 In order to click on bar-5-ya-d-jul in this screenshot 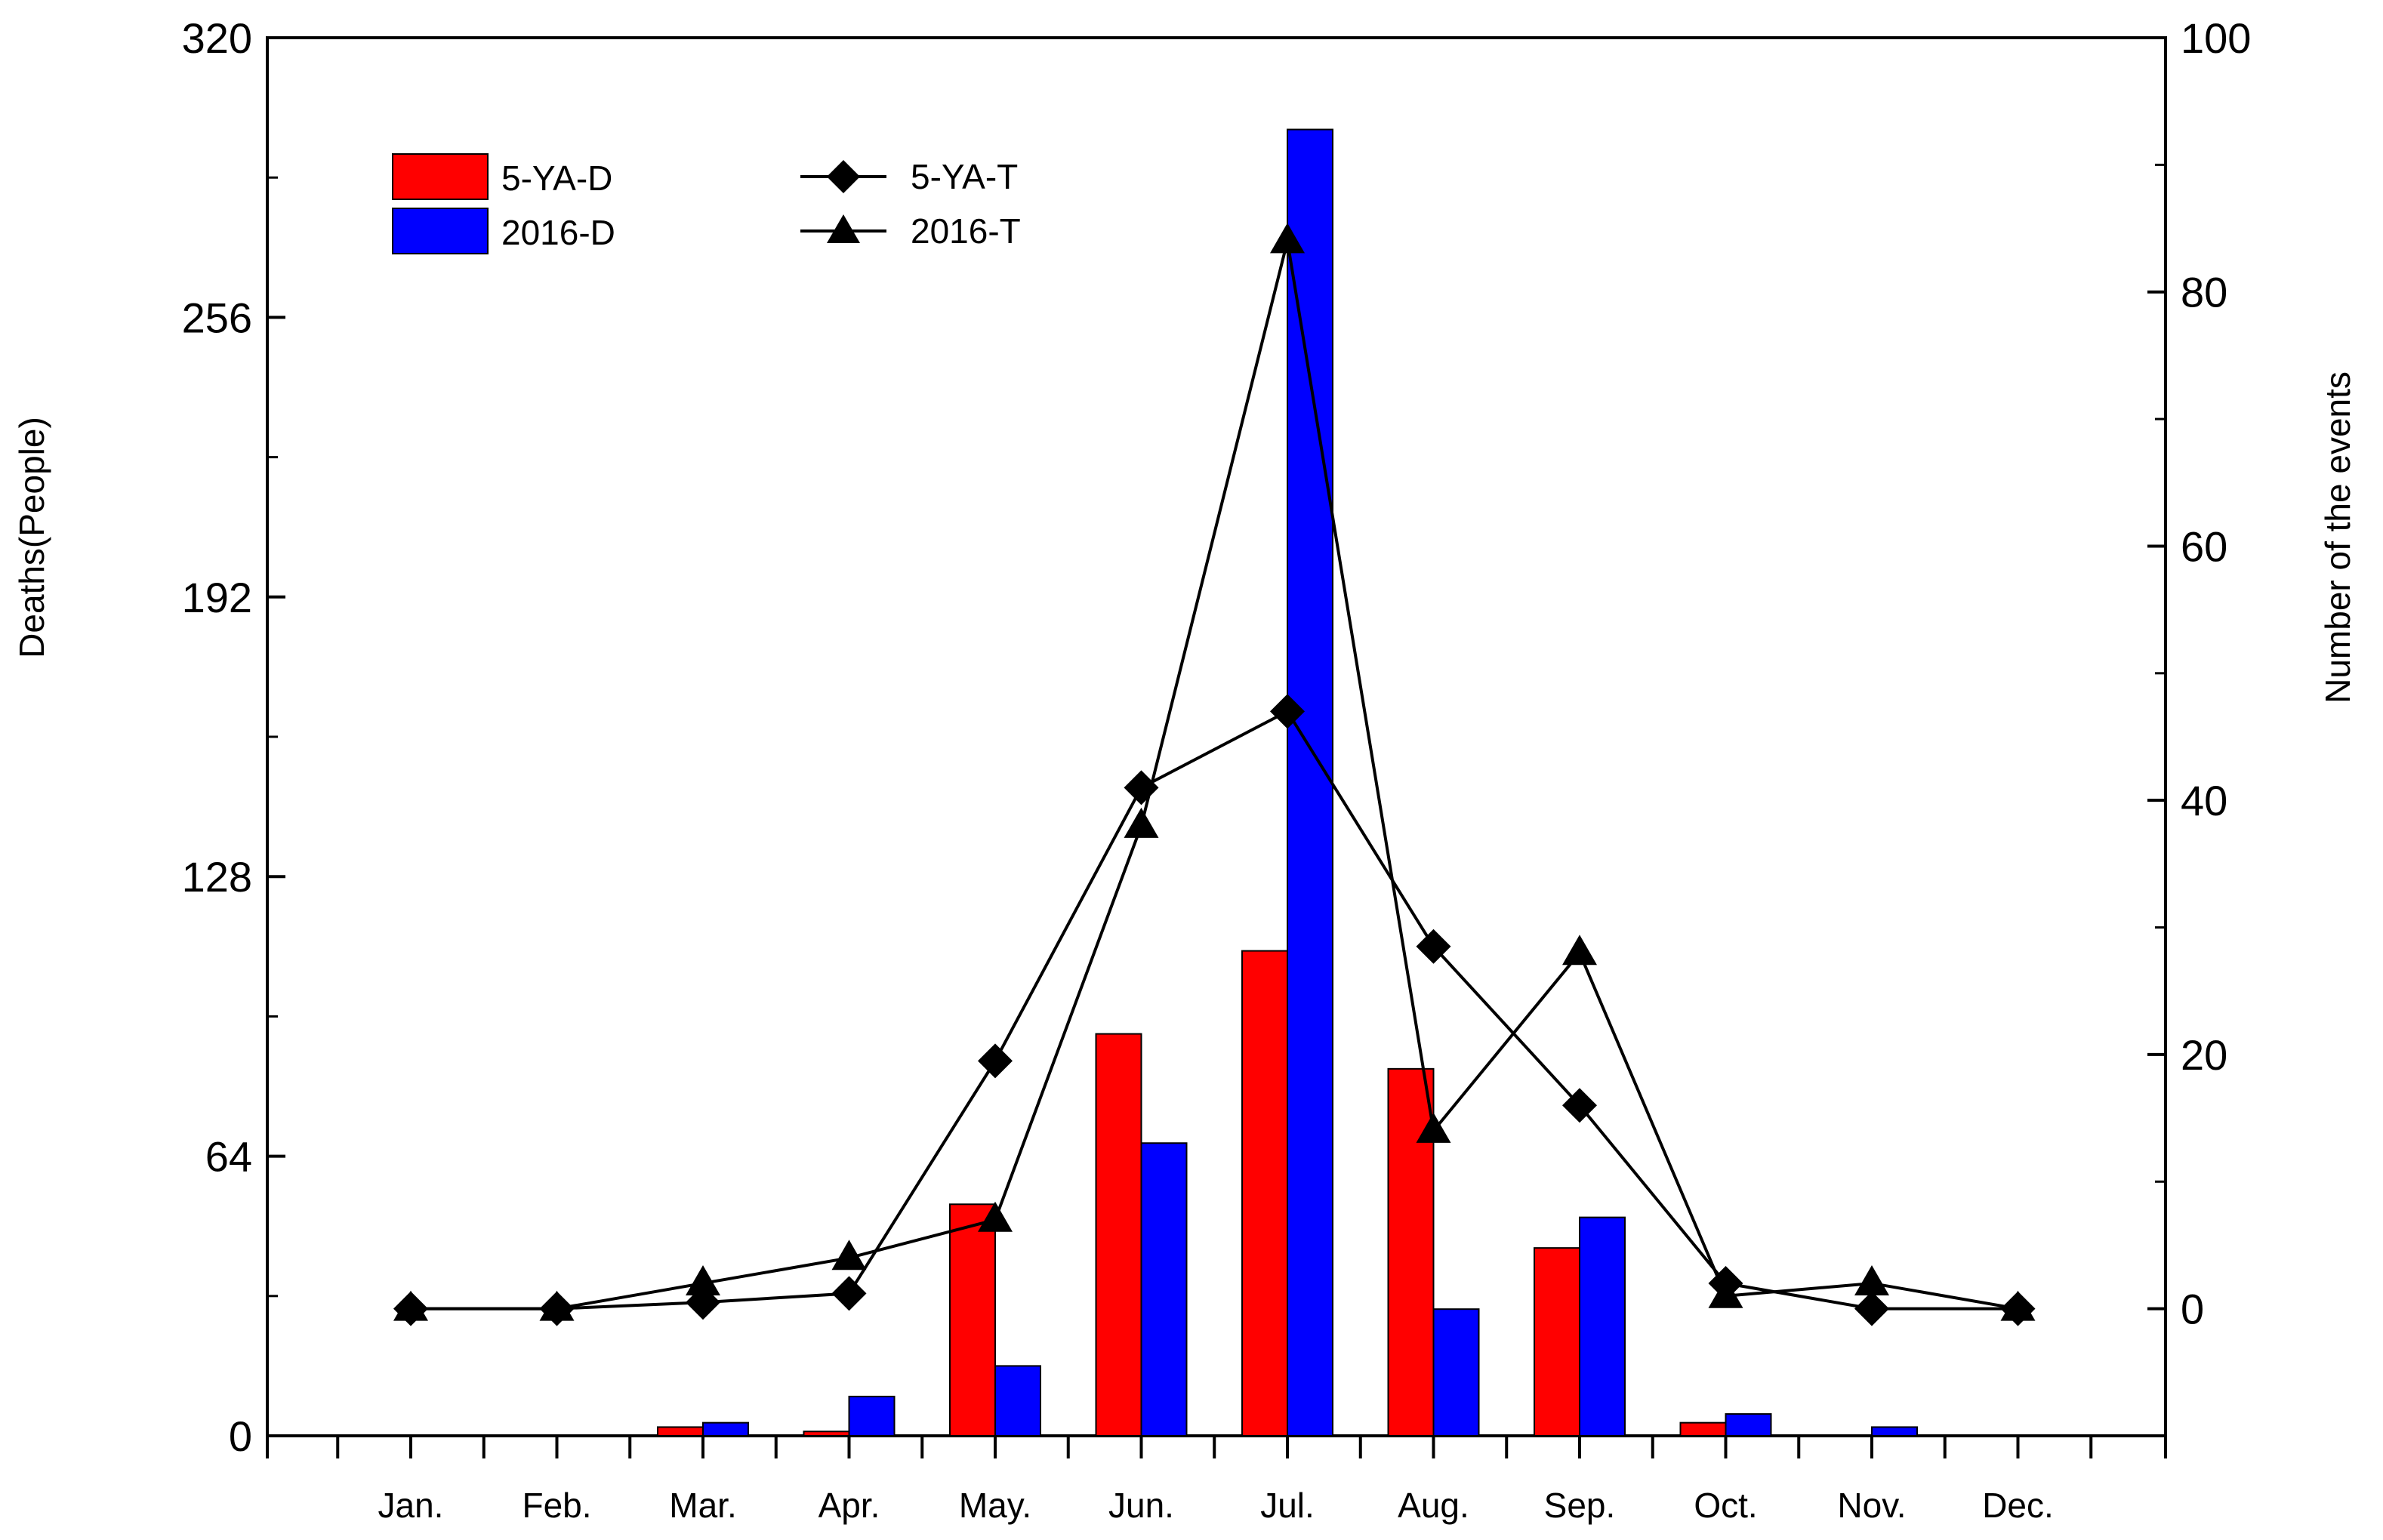, I will do `click(1264, 1193)`.